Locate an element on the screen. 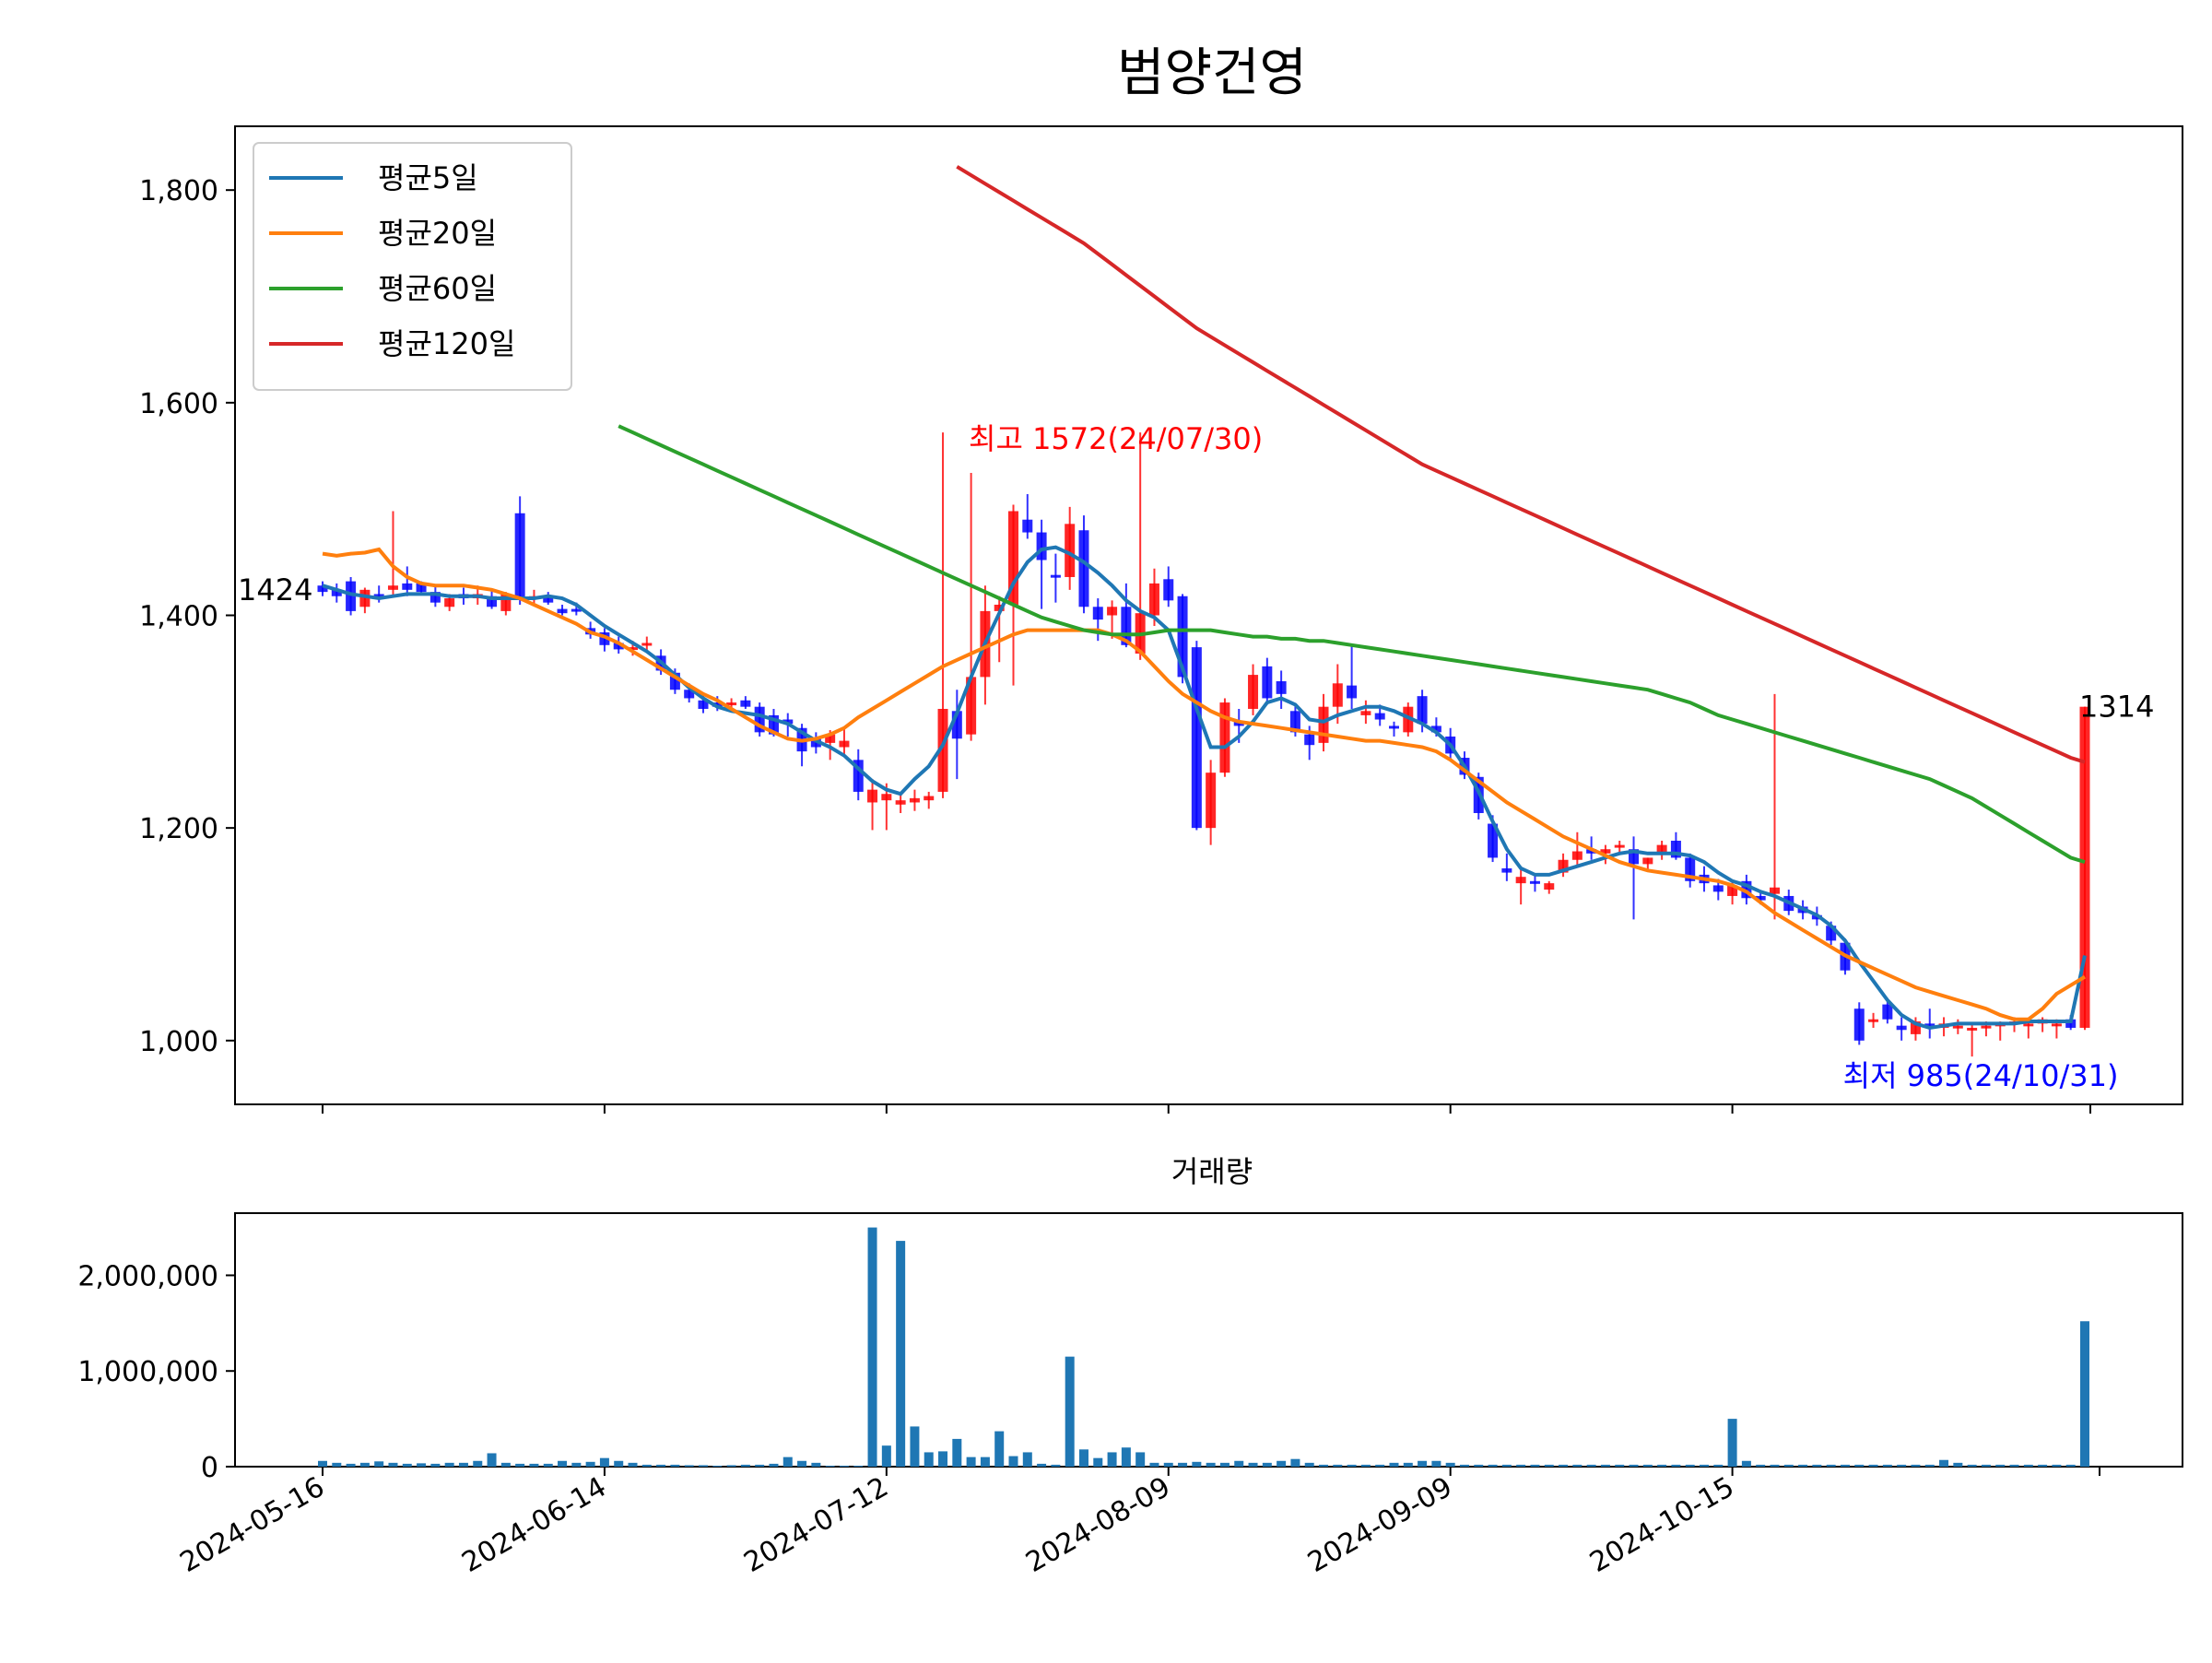 This screenshot has height=1663, width=2212. price-y-tick-label: 1,000 is located at coordinates (178, 1042).